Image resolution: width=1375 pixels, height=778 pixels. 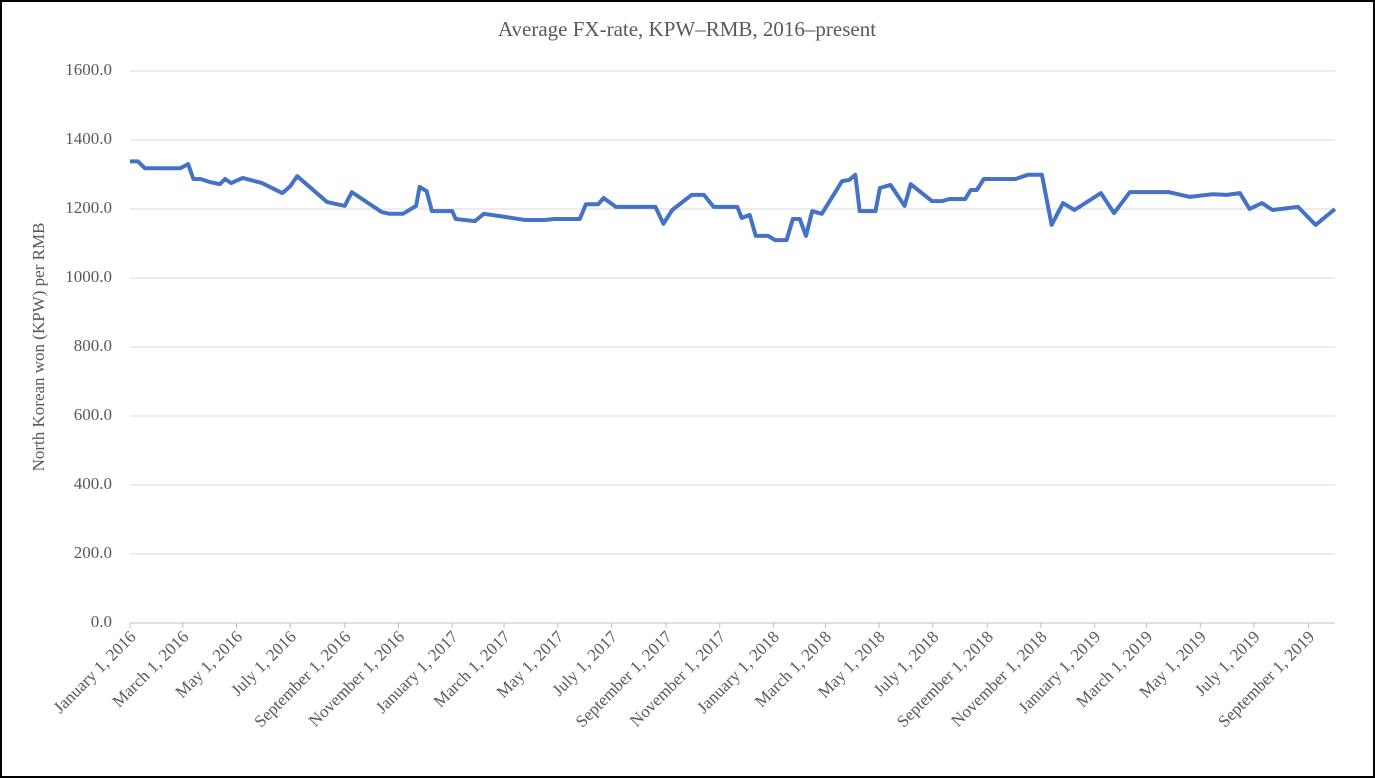 I want to click on y-tick-label: 1200.0, so click(x=88, y=207).